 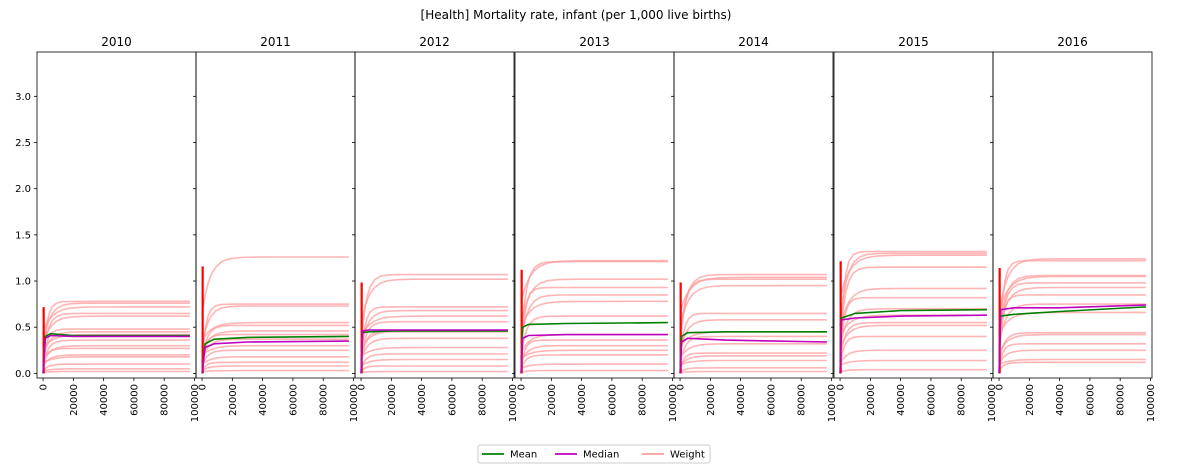 I want to click on panel-2016: 2016 0 20000 40000 60000 80000 100000, so click(x=1073, y=228).